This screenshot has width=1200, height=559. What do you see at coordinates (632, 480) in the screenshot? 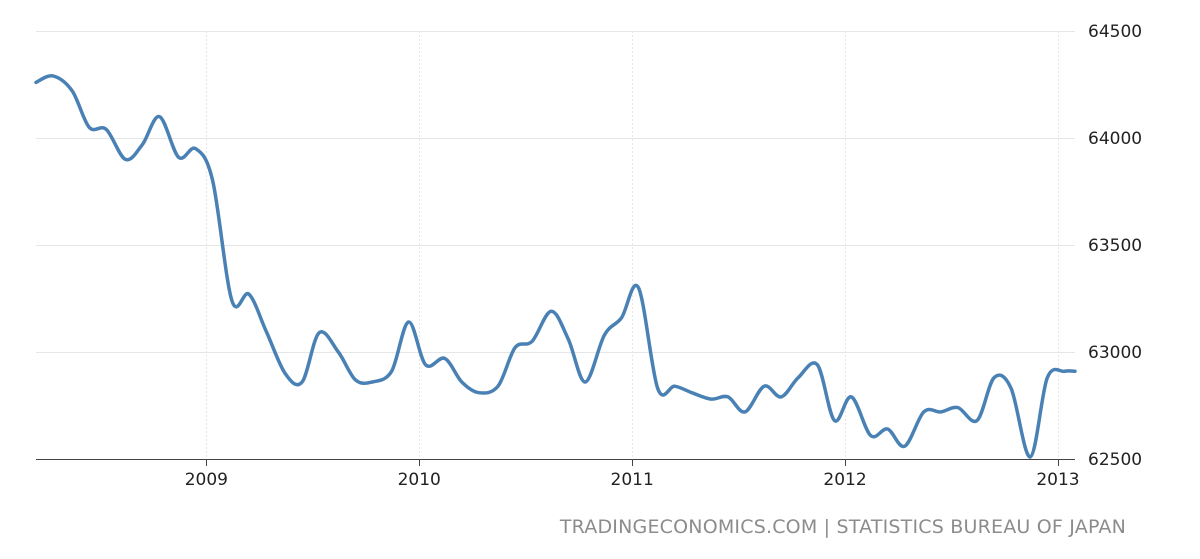
I see `x-tick-label: 2011` at bounding box center [632, 480].